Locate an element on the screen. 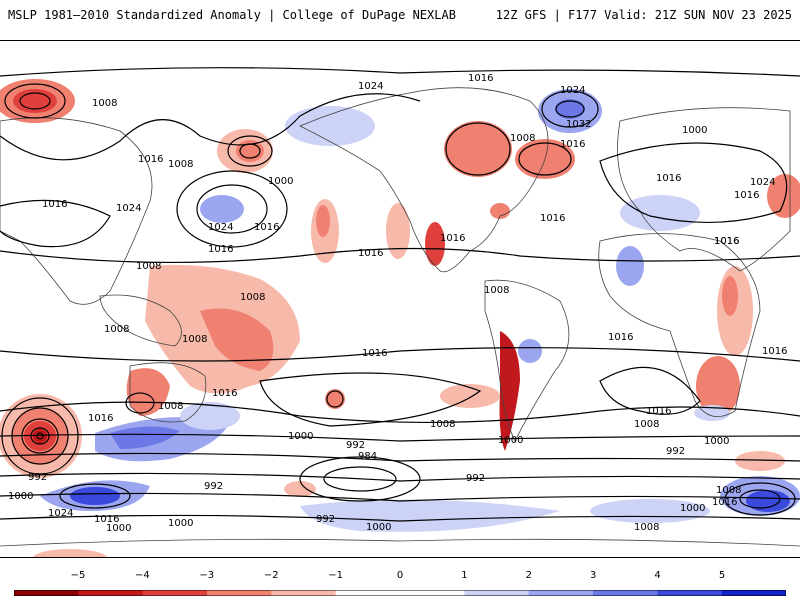  colorbar-tick-label: −5 is located at coordinates (78, 575).